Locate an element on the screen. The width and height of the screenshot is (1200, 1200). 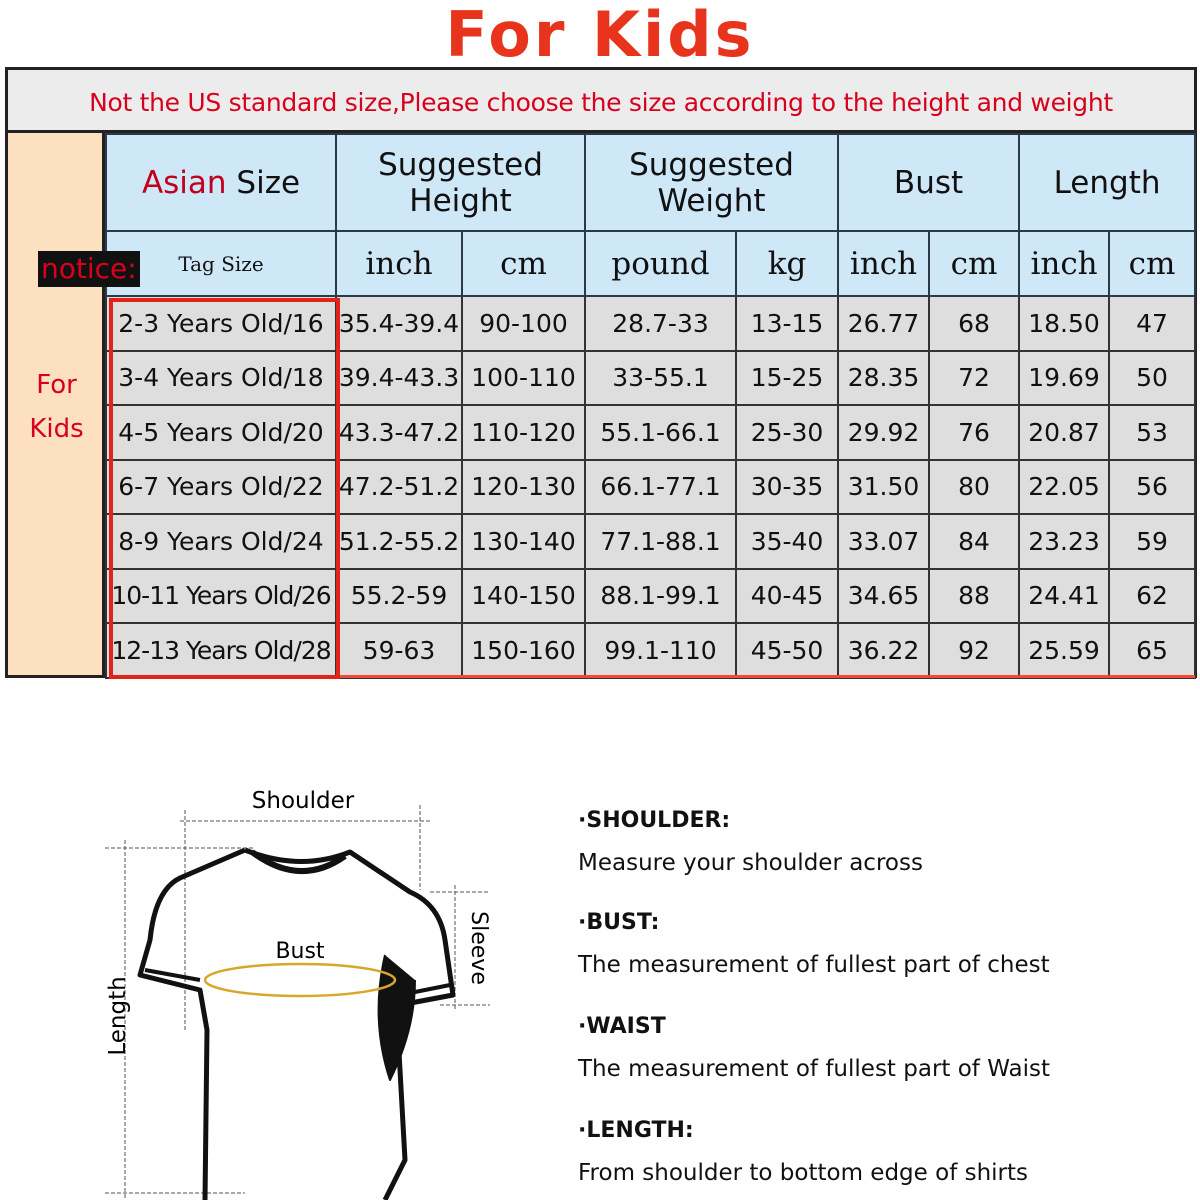
header-length: Length is located at coordinates (1107, 182).